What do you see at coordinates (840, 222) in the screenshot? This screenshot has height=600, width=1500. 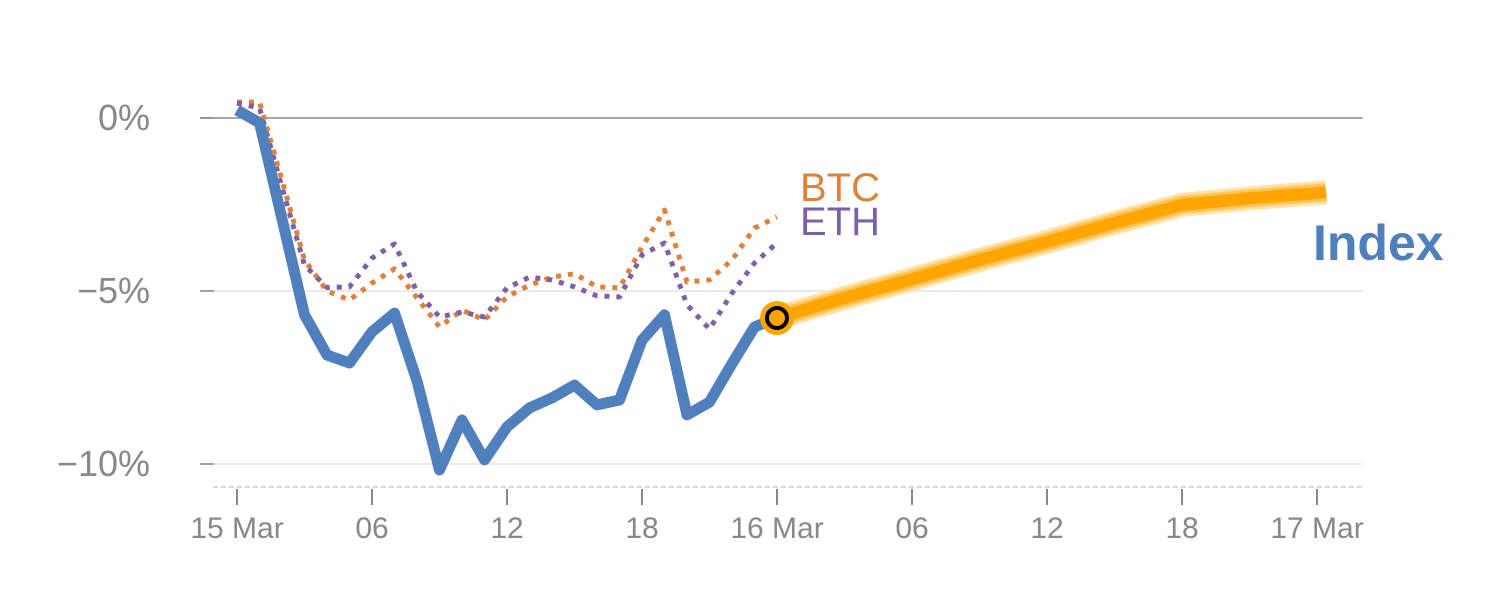 I see `eth-series-label: ETH` at bounding box center [840, 222].